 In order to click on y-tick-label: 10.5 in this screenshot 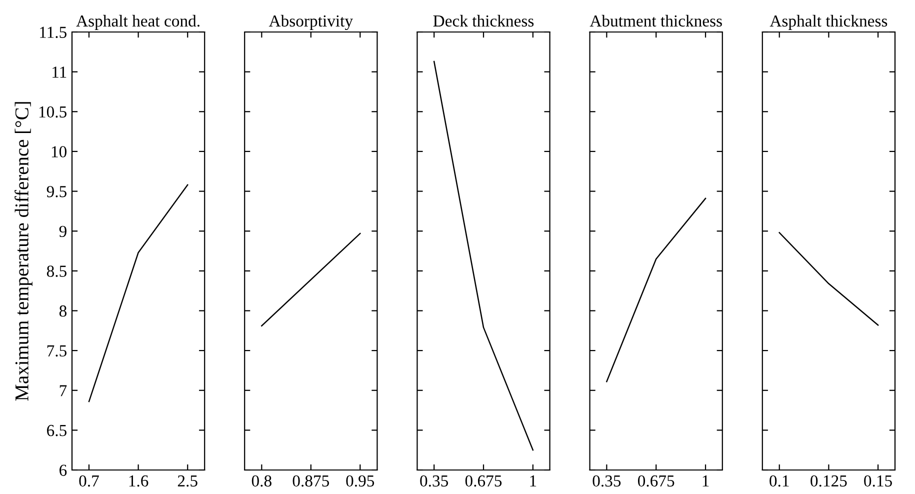, I will do `click(52, 112)`.